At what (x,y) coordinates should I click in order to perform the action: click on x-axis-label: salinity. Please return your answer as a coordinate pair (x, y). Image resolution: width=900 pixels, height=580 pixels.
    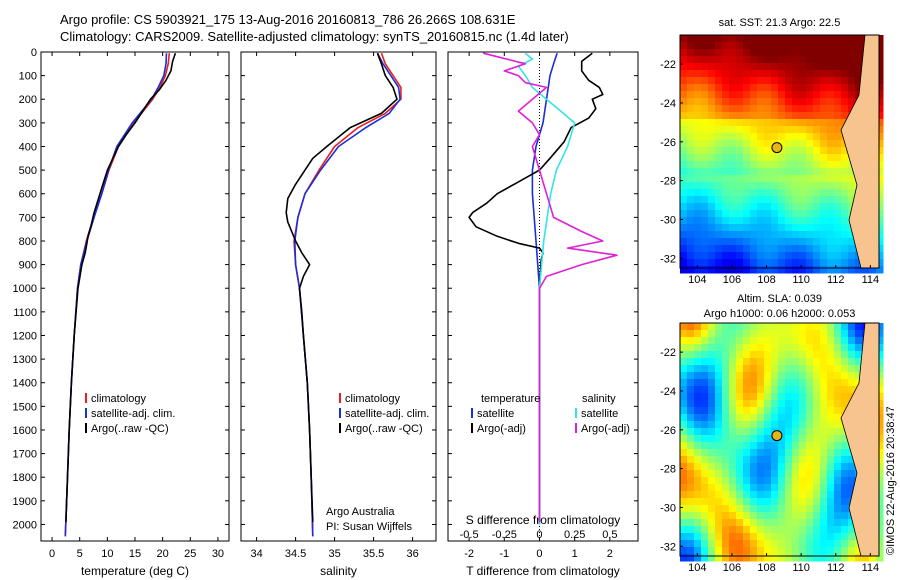
    Looking at the image, I should click on (338, 571).